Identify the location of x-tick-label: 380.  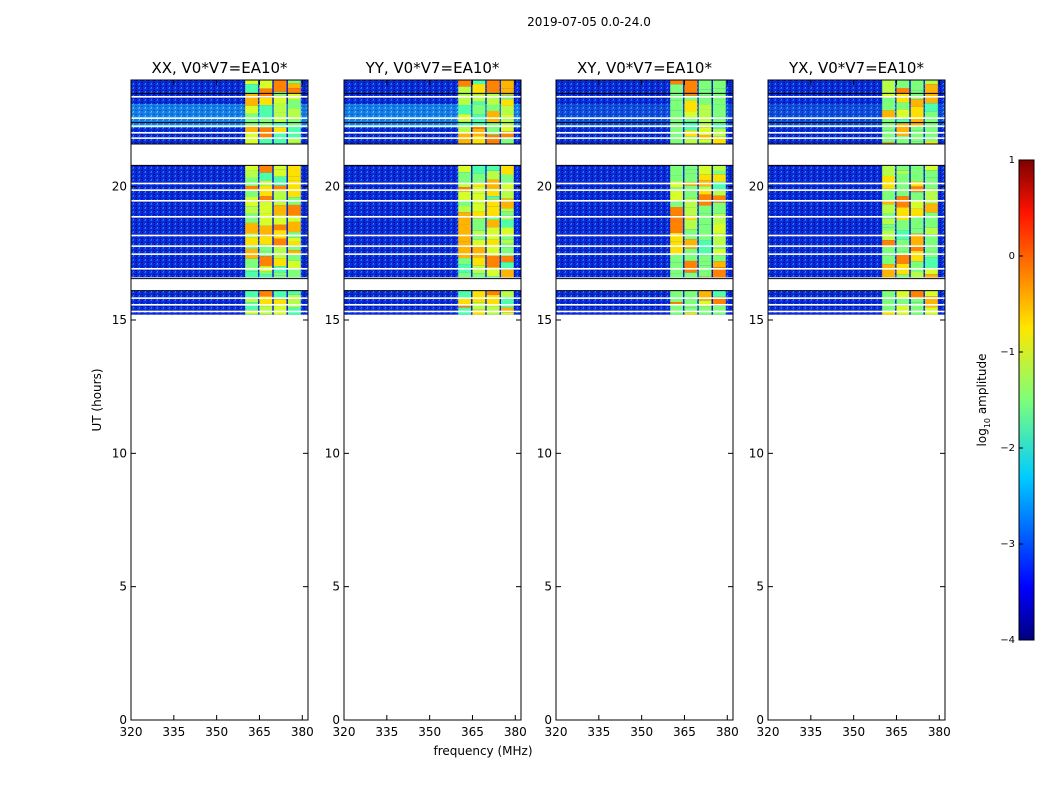
(727, 732).